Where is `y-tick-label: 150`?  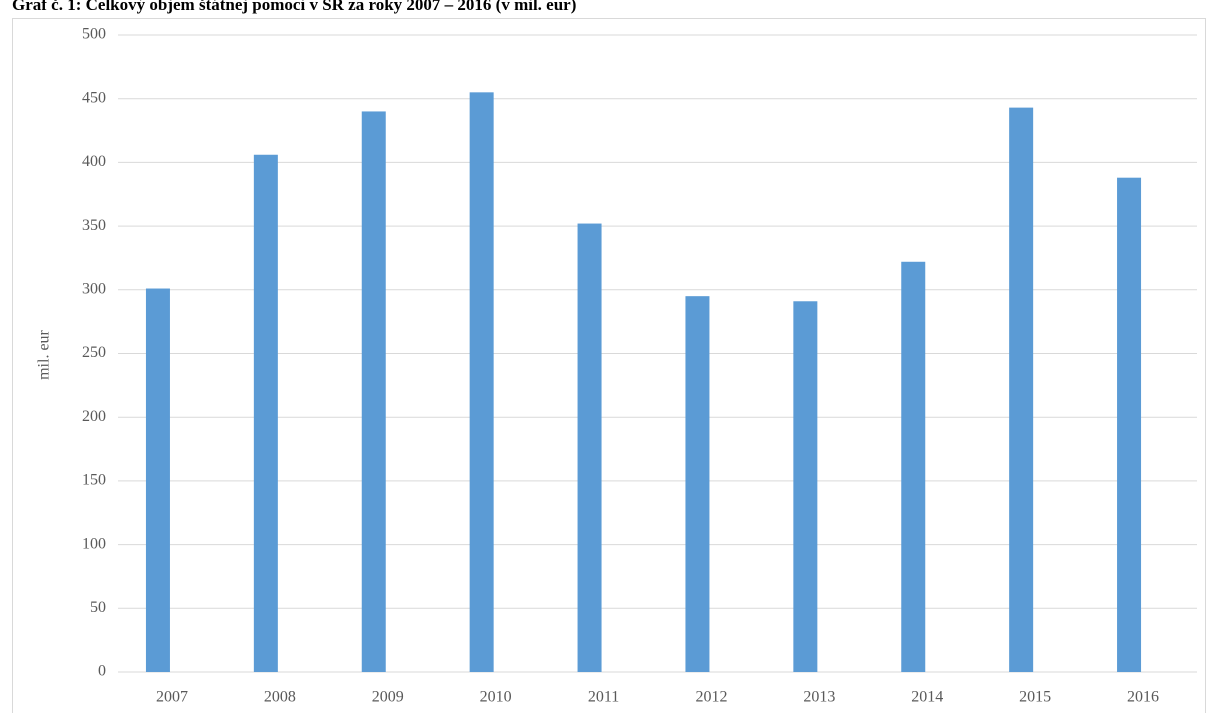 y-tick-label: 150 is located at coordinates (94, 480).